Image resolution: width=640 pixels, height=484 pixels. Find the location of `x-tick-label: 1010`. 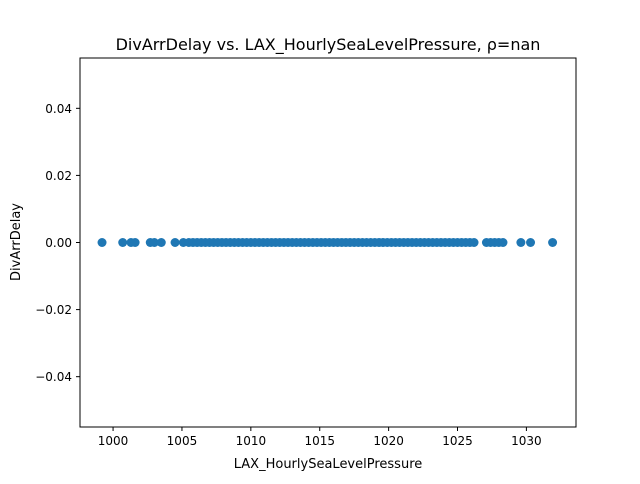

x-tick-label: 1010 is located at coordinates (251, 441).